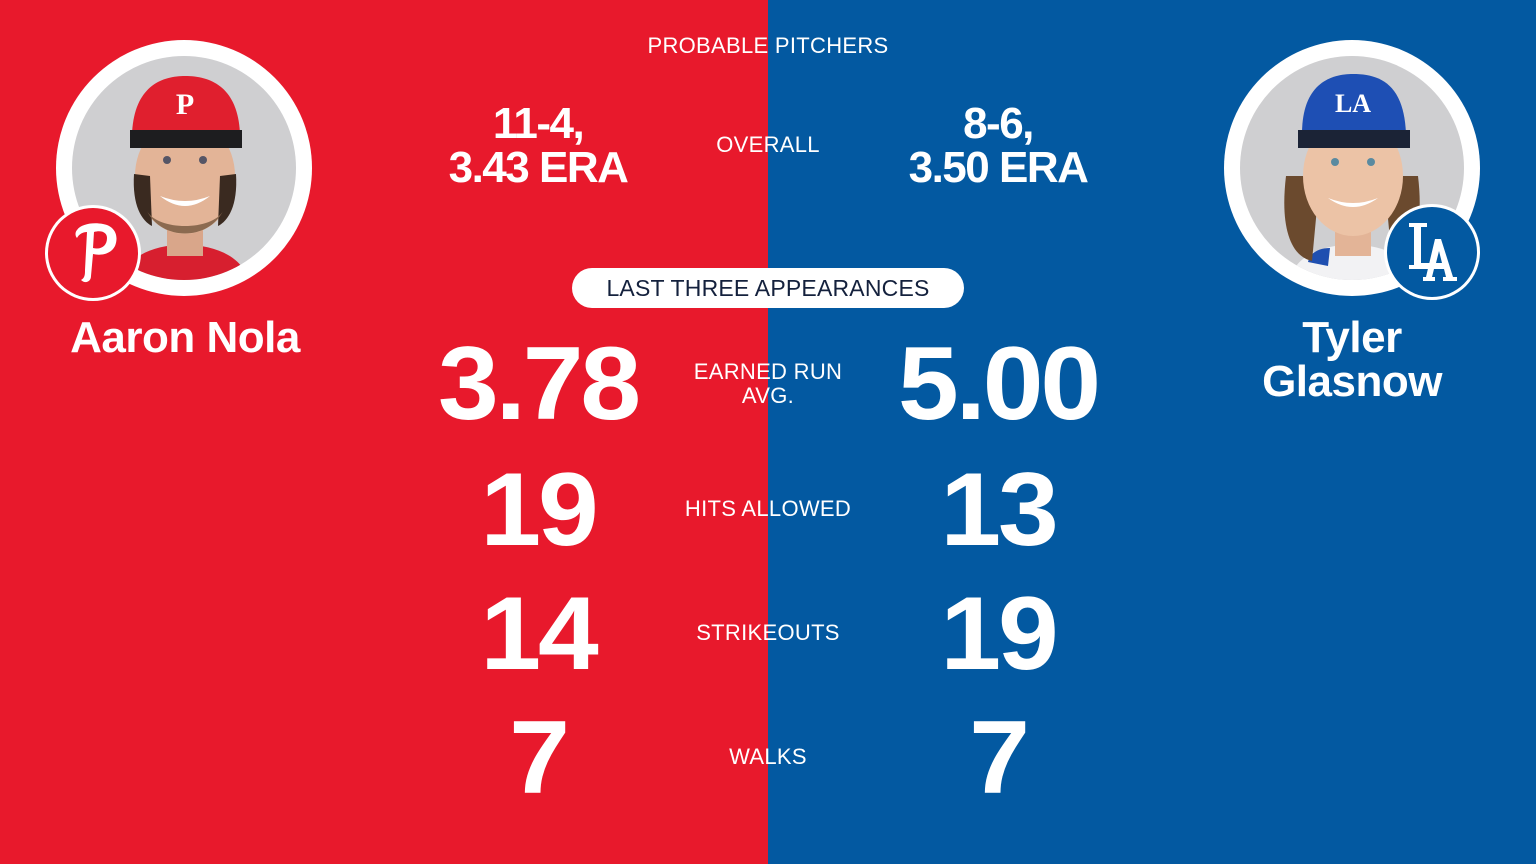 This screenshot has height=864, width=1536. Describe the element at coordinates (998, 167) in the screenshot. I see `right-overall-era: 3.50 ERA` at that location.